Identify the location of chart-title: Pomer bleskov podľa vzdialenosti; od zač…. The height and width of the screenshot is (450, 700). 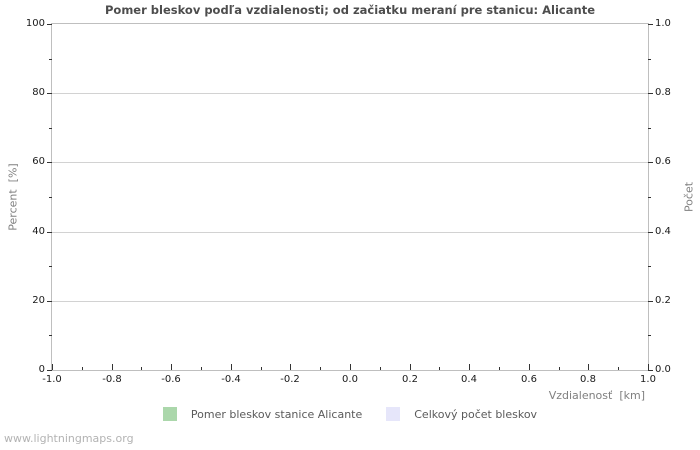
(349, 10).